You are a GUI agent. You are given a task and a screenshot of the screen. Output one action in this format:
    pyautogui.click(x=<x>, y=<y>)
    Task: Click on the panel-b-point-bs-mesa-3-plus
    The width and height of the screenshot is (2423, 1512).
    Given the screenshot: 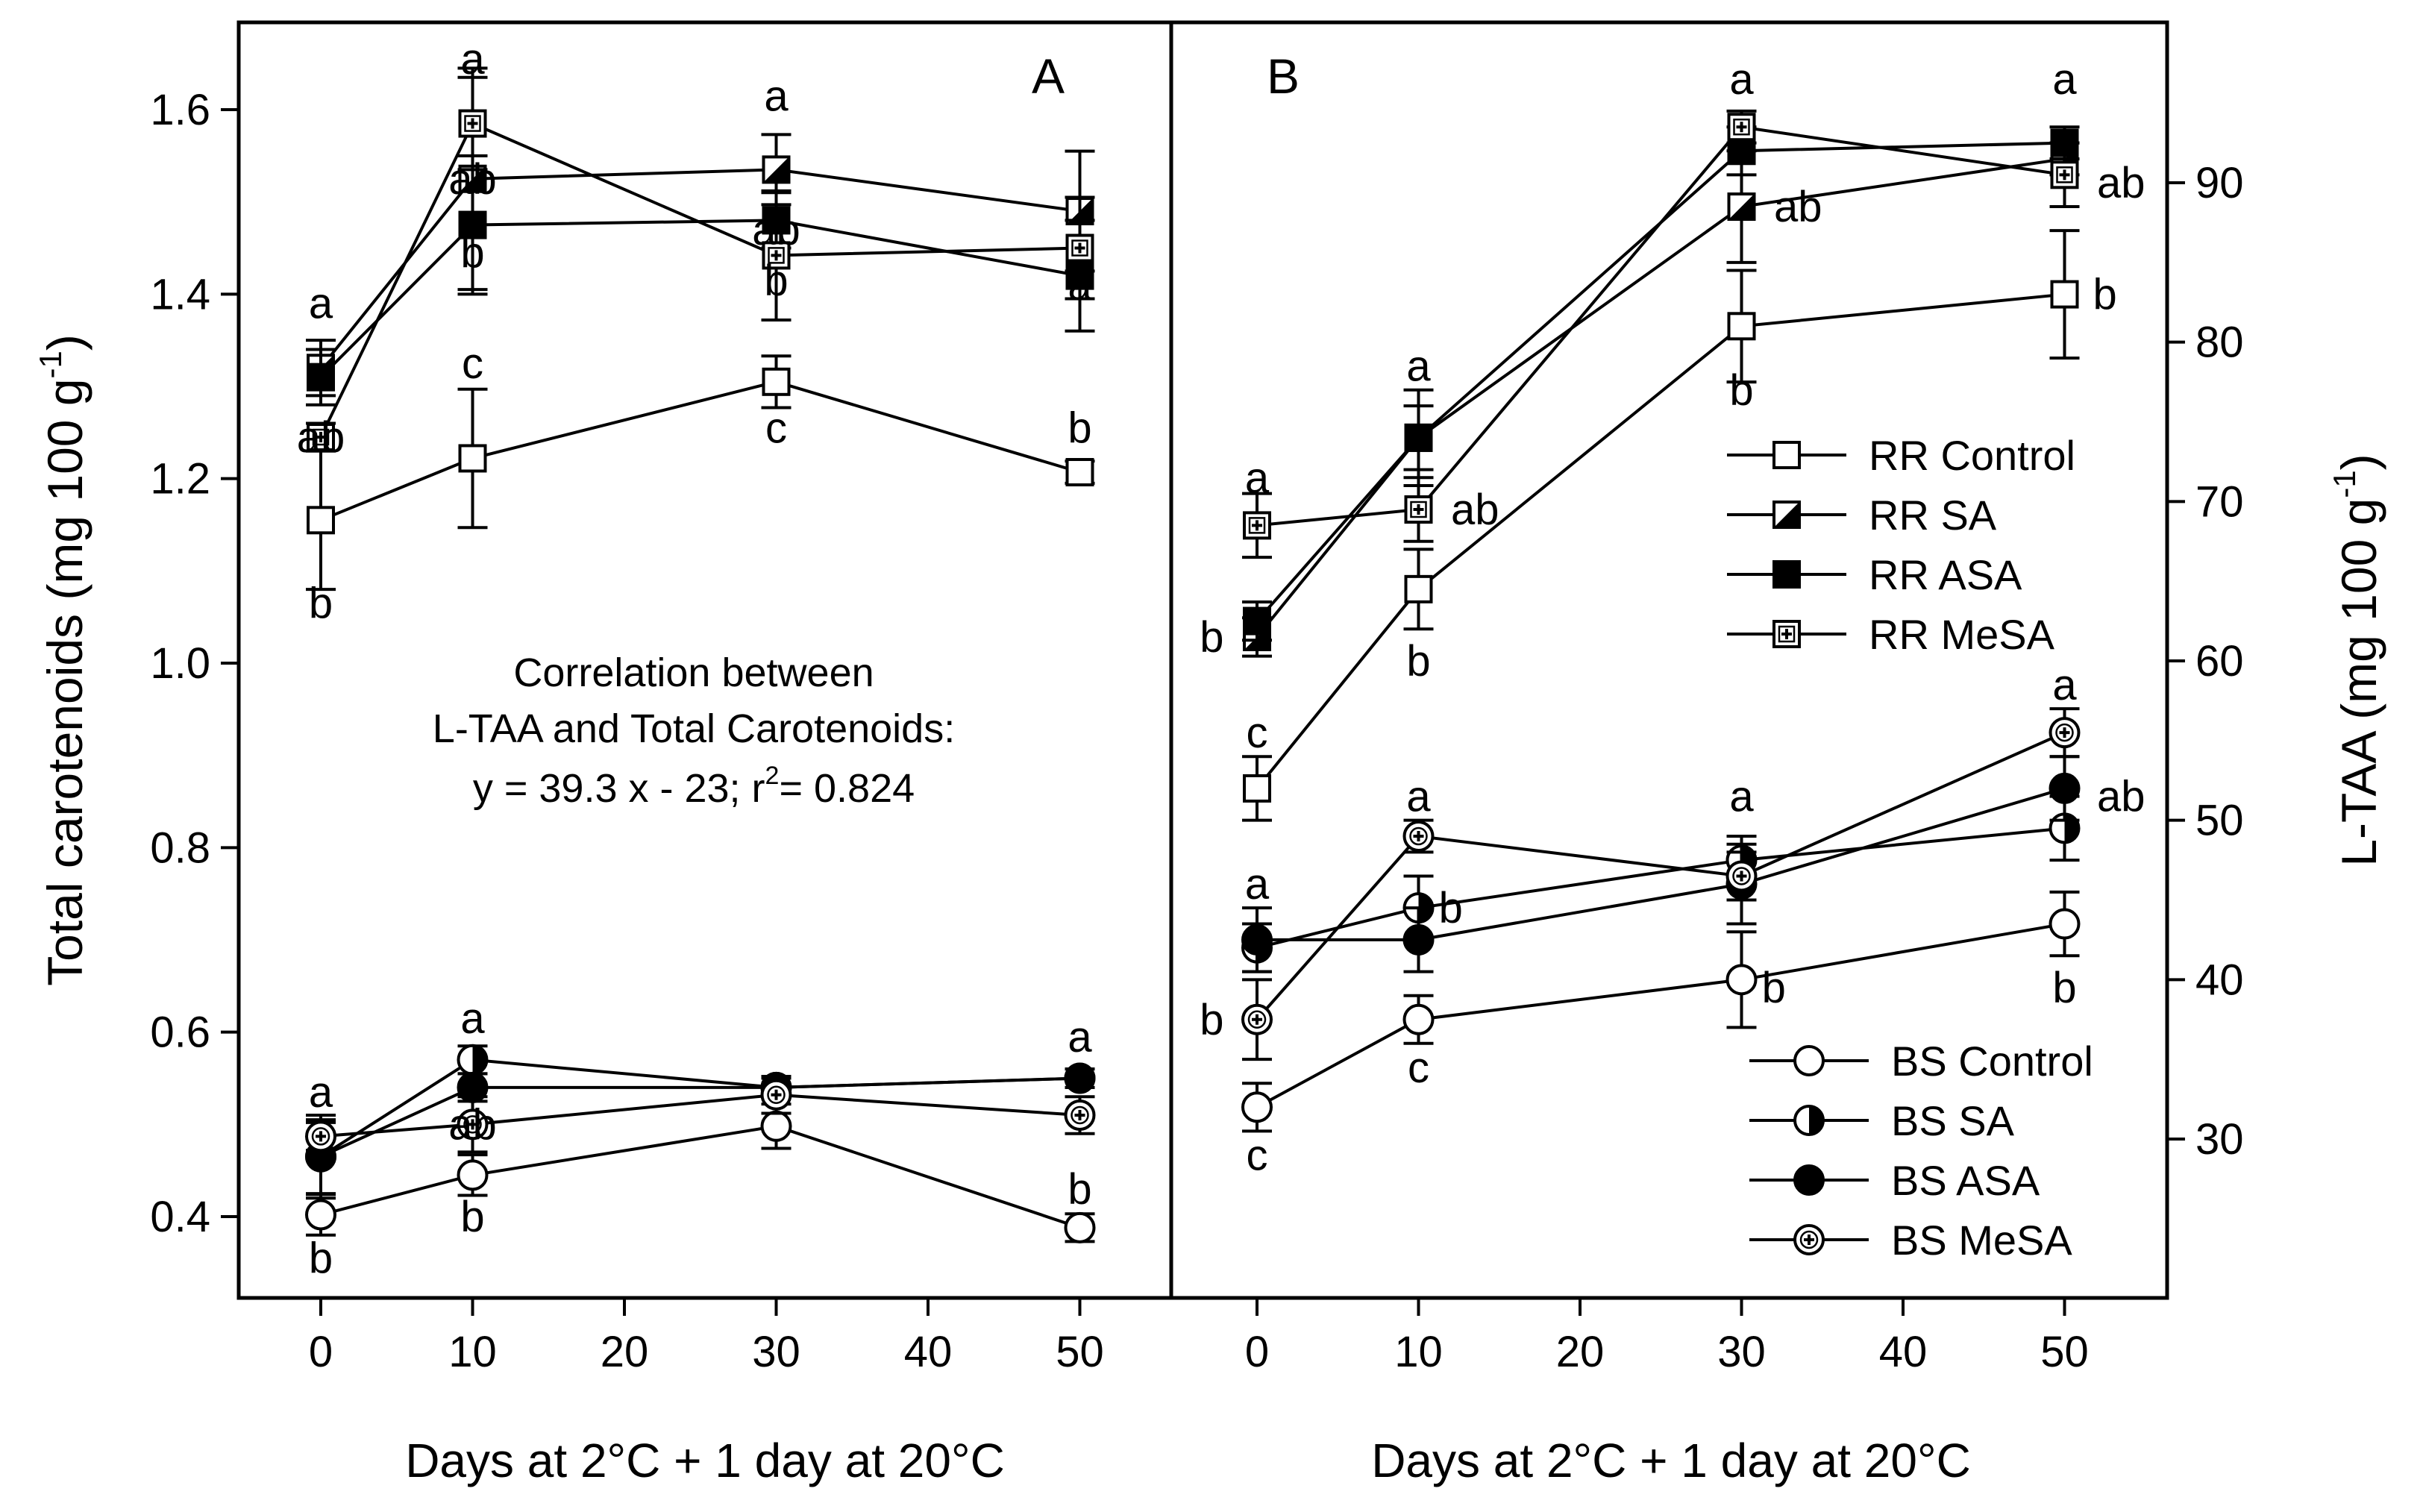 What is the action you would take?
    pyautogui.click(x=2064, y=732)
    